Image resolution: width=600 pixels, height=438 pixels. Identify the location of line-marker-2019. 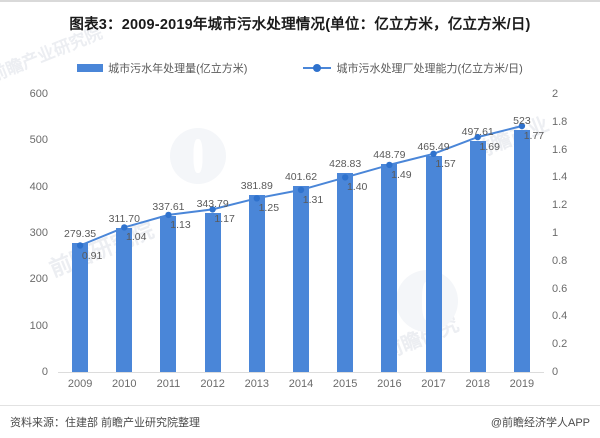
(522, 126).